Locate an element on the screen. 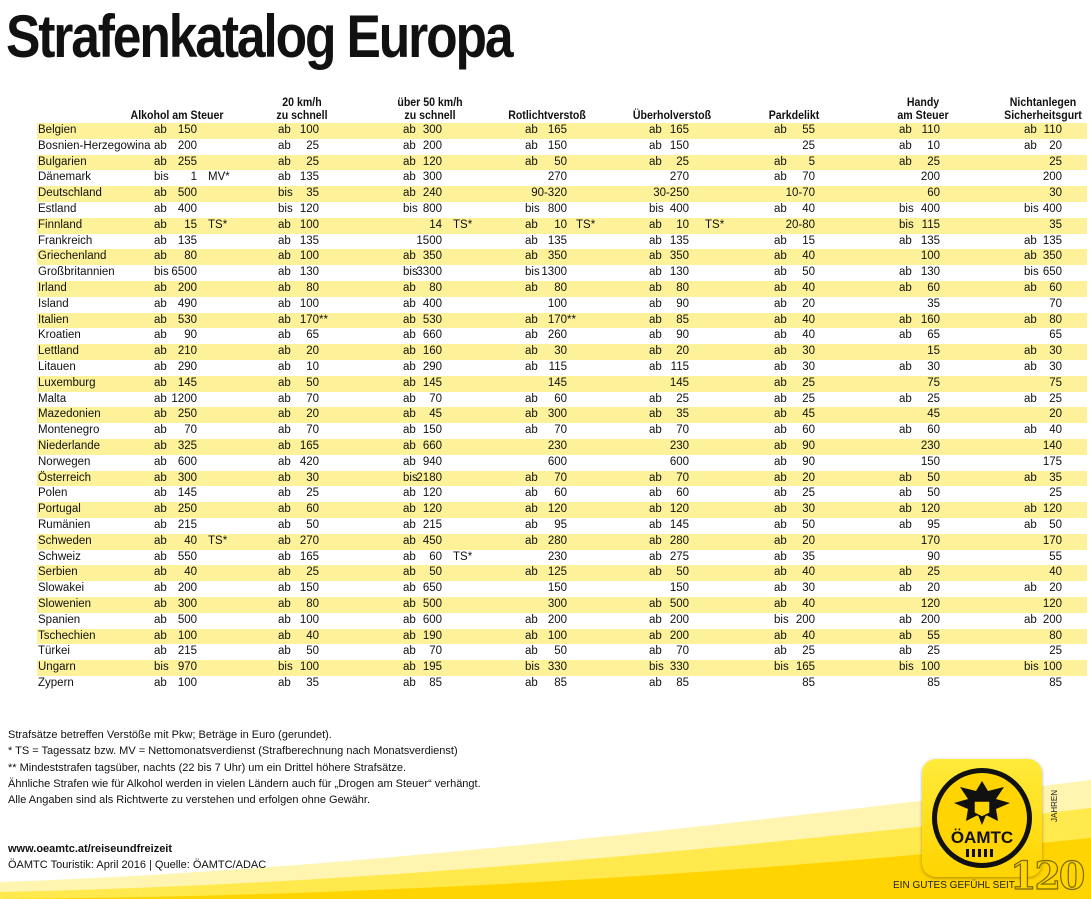  cell-amount: 350 is located at coordinates (557, 256).